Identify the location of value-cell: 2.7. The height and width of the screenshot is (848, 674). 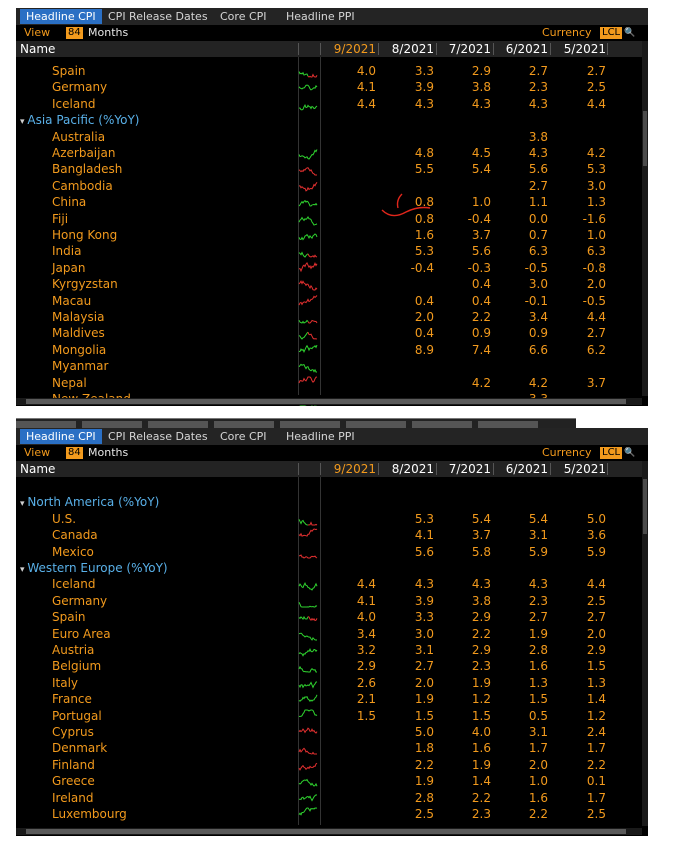
(596, 617).